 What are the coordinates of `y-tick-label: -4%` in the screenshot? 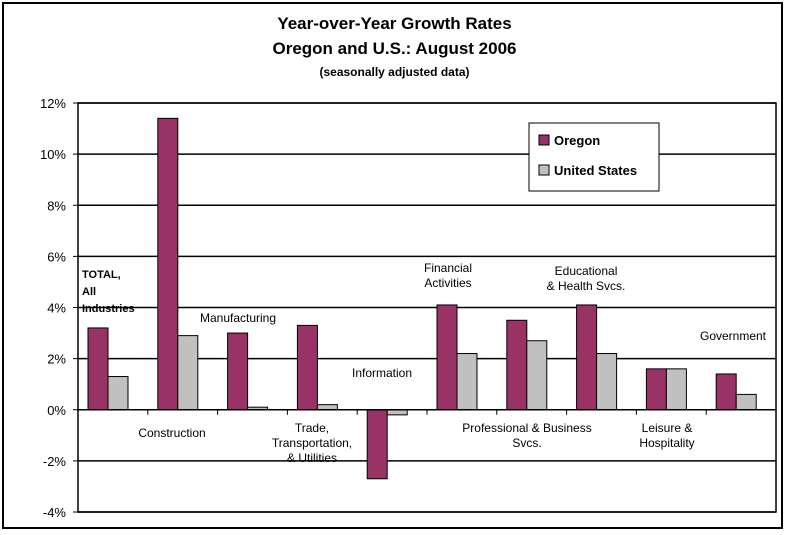 It's located at (55, 512).